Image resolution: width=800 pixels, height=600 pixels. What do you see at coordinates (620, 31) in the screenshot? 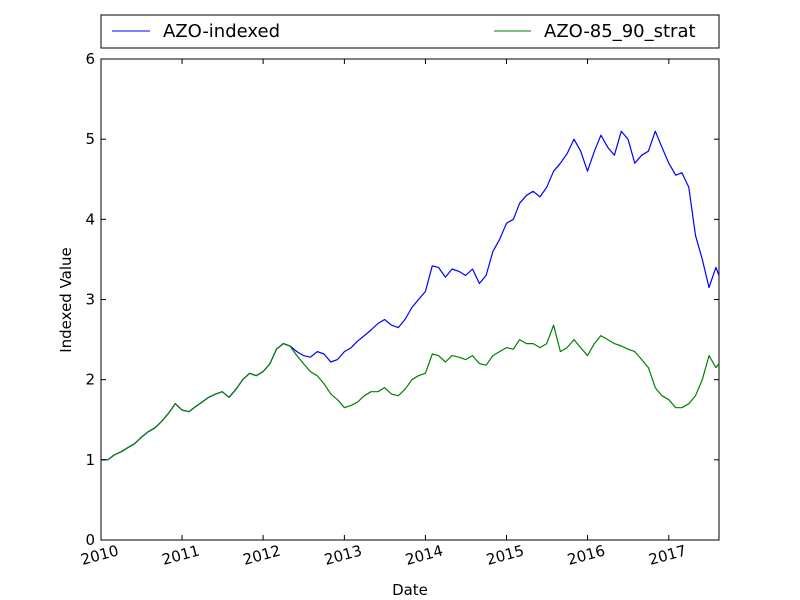
I see `legend-label-azo-85-90-strat: AZO-85_90_strat` at bounding box center [620, 31].